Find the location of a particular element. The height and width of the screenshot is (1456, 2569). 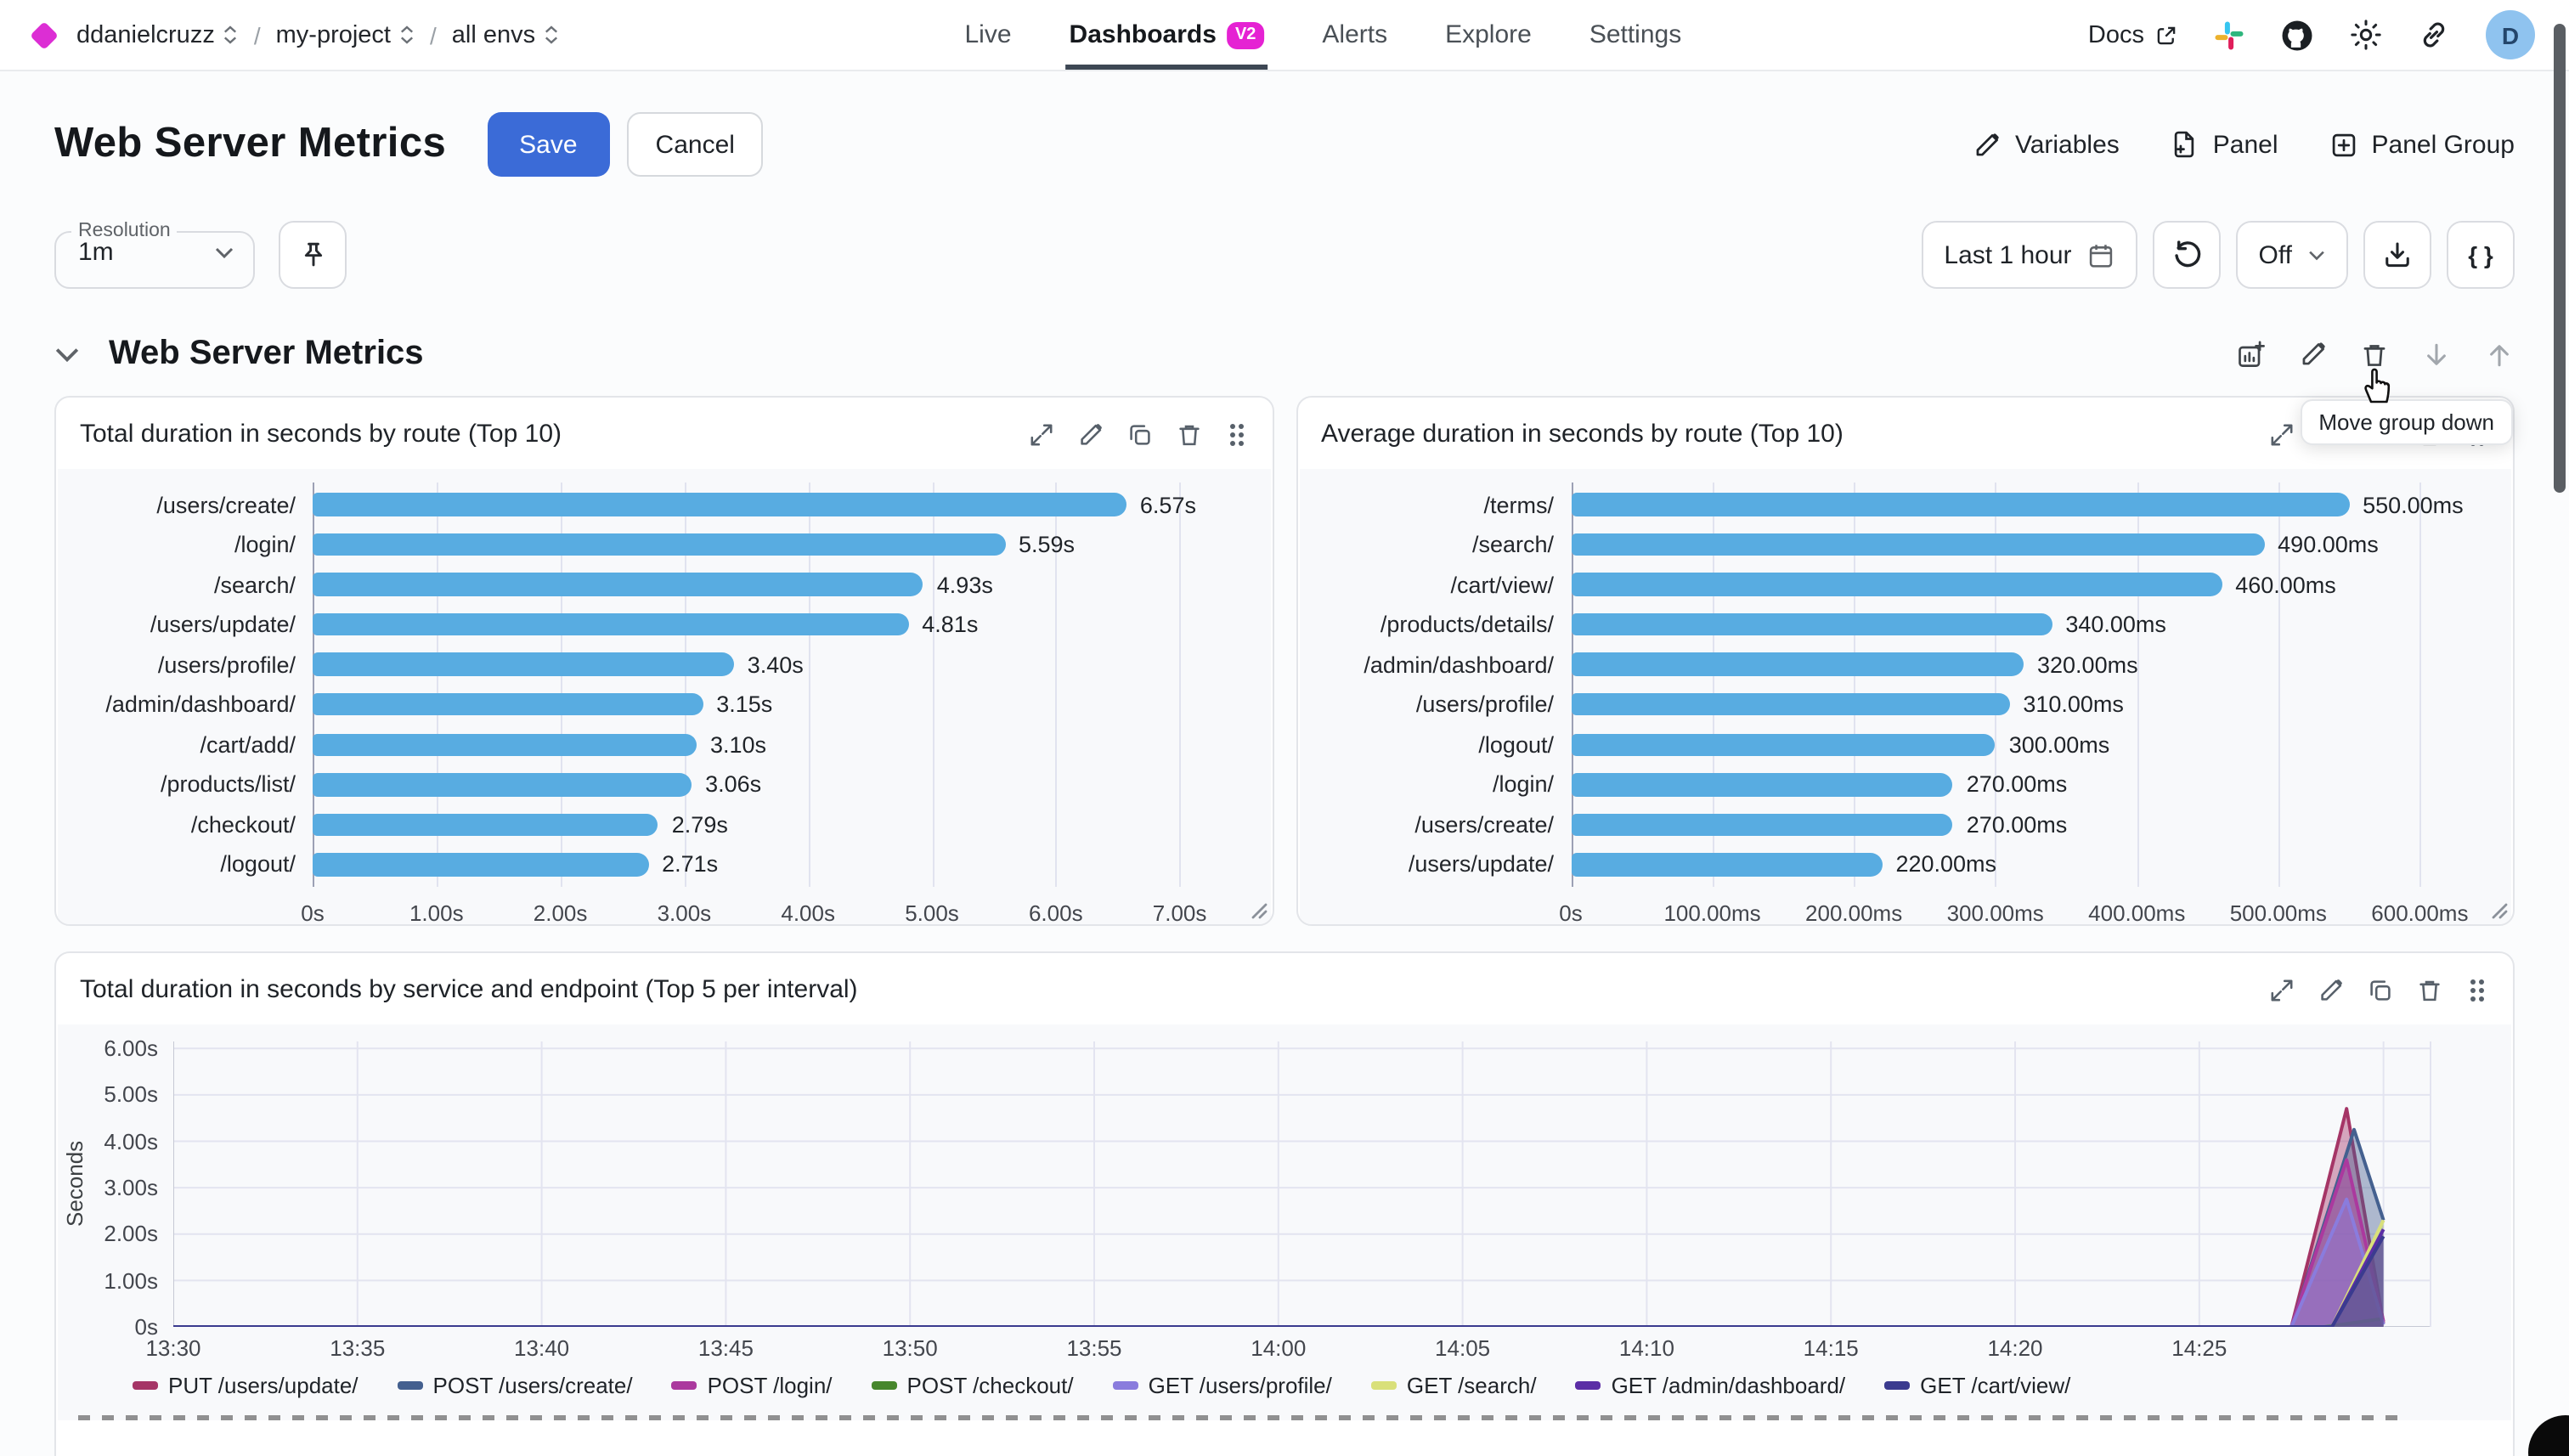

legend-label: GET /search/ is located at coordinates (1472, 1386).